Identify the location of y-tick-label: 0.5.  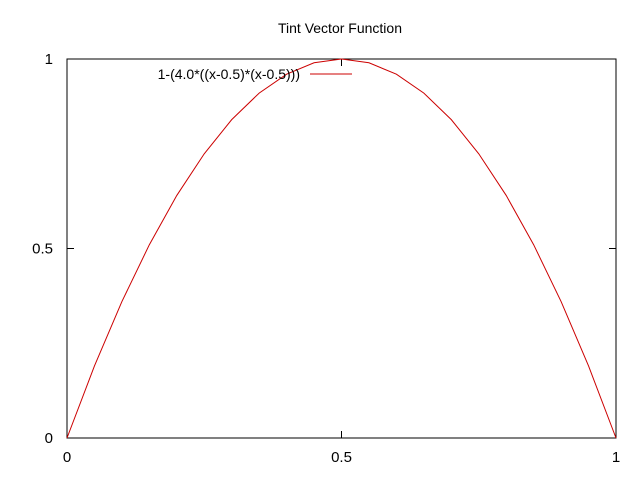
(42, 249).